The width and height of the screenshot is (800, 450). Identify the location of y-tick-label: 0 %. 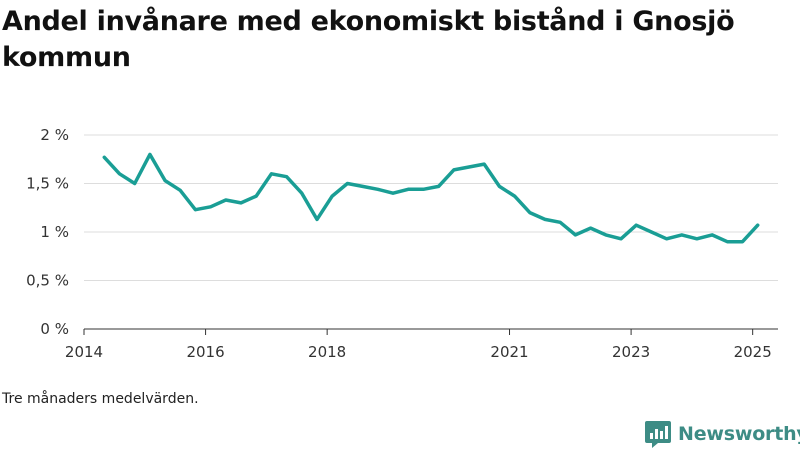
(54, 329).